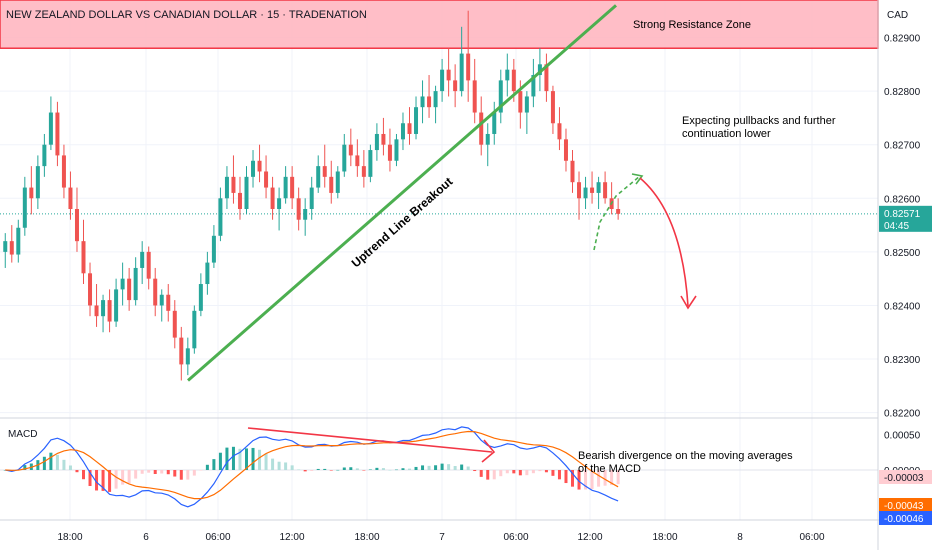  What do you see at coordinates (664, 242) in the screenshot?
I see `decline-path` at bounding box center [664, 242].